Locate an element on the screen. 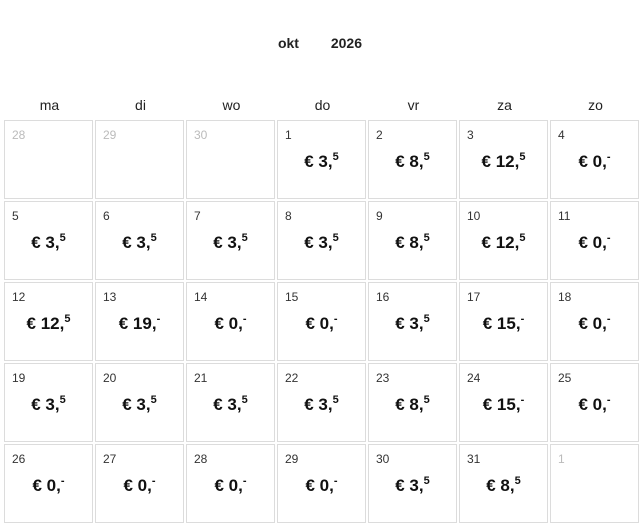 The width and height of the screenshot is (640, 525). day-number: 22 is located at coordinates (292, 378).